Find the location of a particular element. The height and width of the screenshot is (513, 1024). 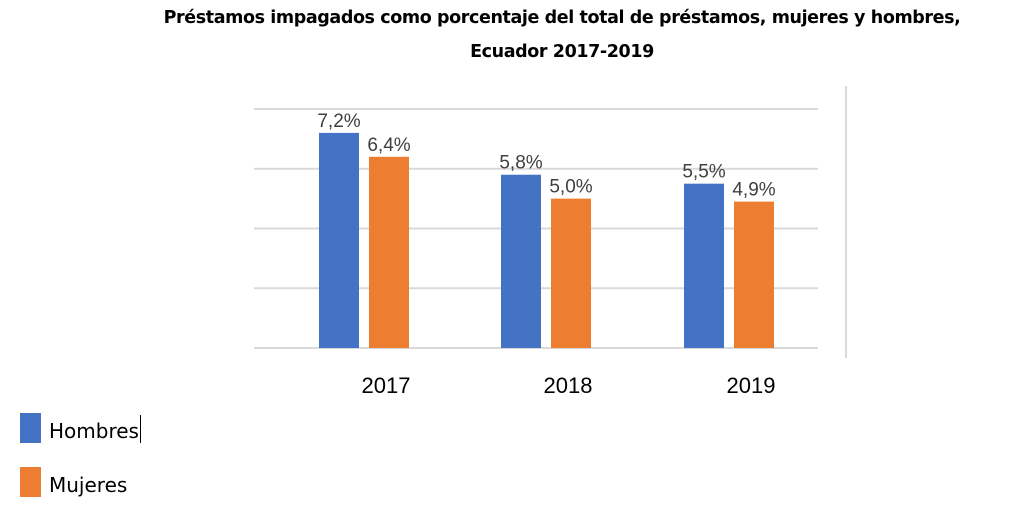

text-cursor is located at coordinates (140, 429).